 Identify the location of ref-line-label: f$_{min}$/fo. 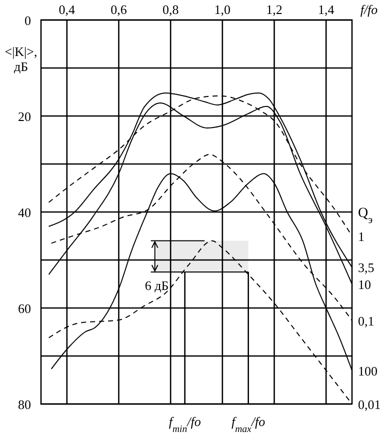
(185, 424).